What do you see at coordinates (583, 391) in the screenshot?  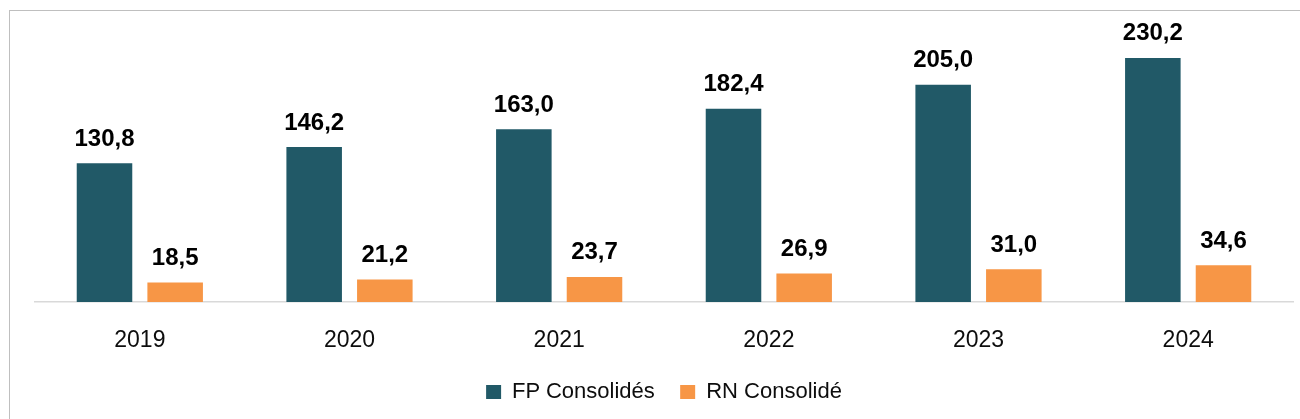 I see `legend-label: FP Consolidés` at bounding box center [583, 391].